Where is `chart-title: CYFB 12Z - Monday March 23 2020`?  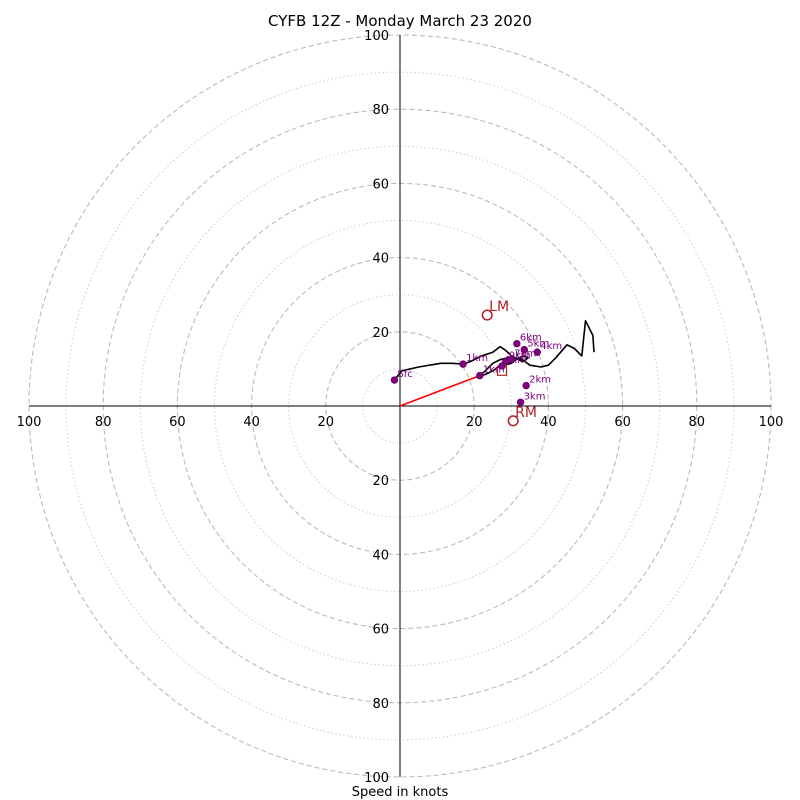 chart-title: CYFB 12Z - Monday March 23 2020 is located at coordinates (400, 21).